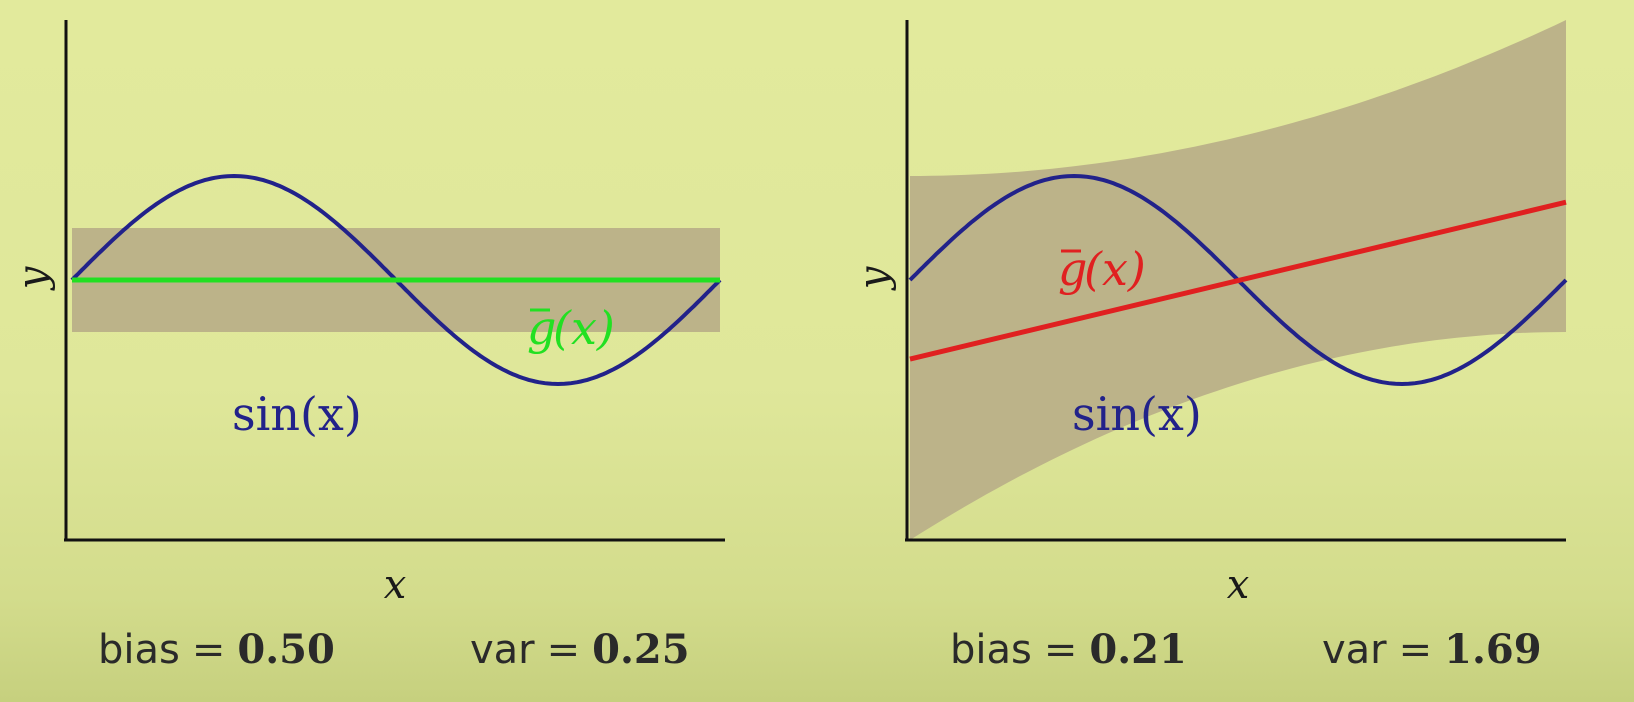  I want to click on bias-value-left: 0.50, so click(286, 649).